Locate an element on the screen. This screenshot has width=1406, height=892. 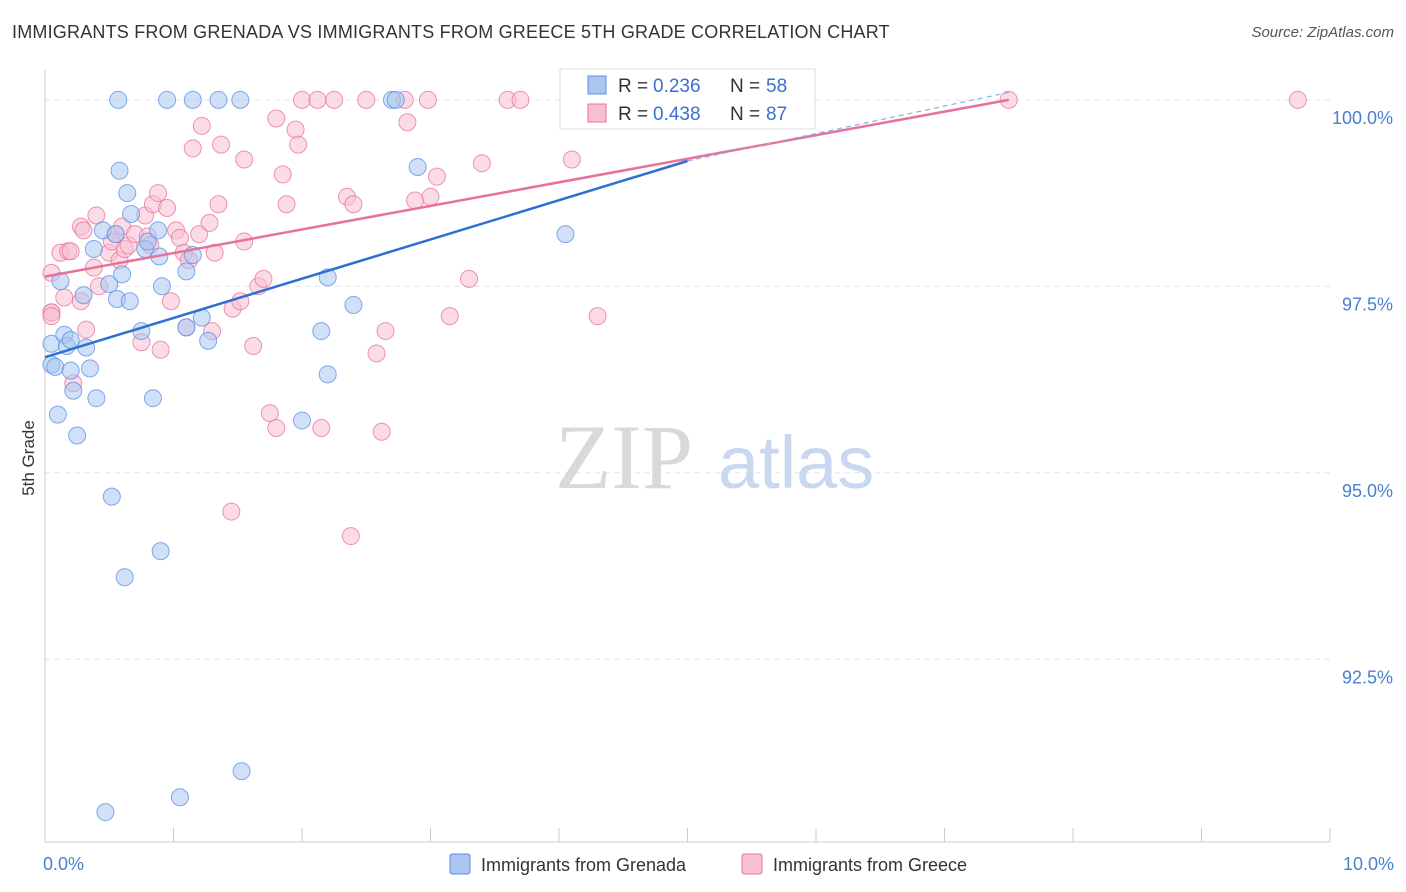
grenada-r-value: 0.236 is located at coordinates (677, 86).